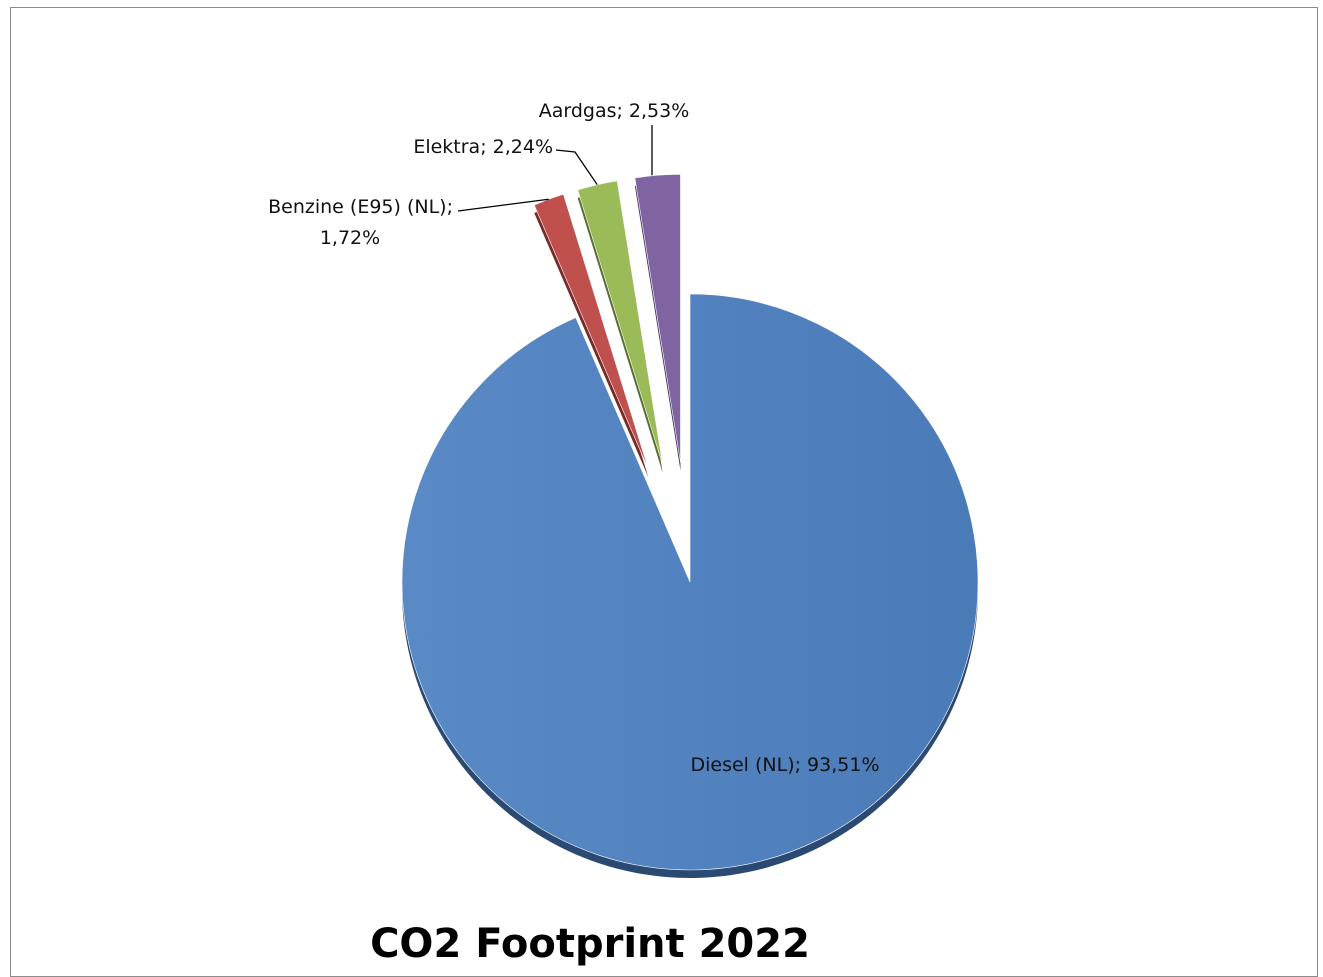  Describe the element at coordinates (620, 331) in the screenshot. I see `slice-side-elektra` at that location.